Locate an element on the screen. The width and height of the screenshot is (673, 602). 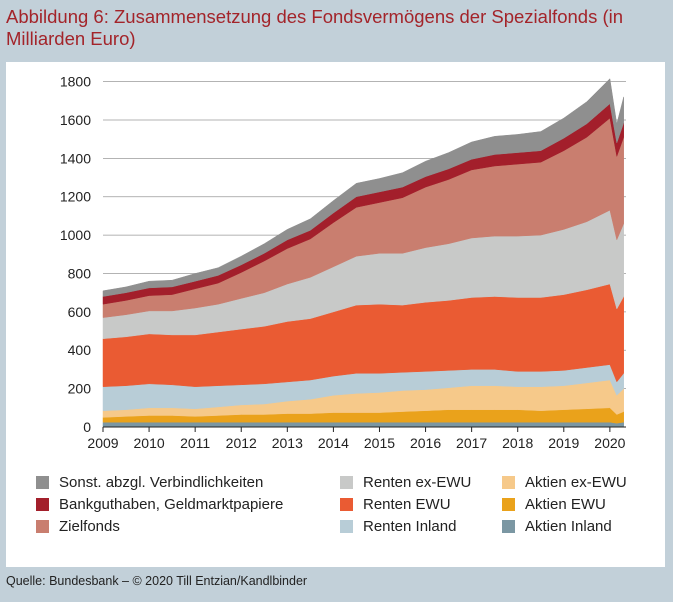
x-tick-label: 2017 is located at coordinates (471, 443).